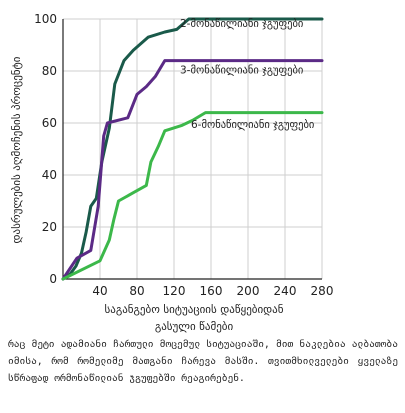  Describe the element at coordinates (49, 227) in the screenshot. I see `y-tick-label: 20` at that location.